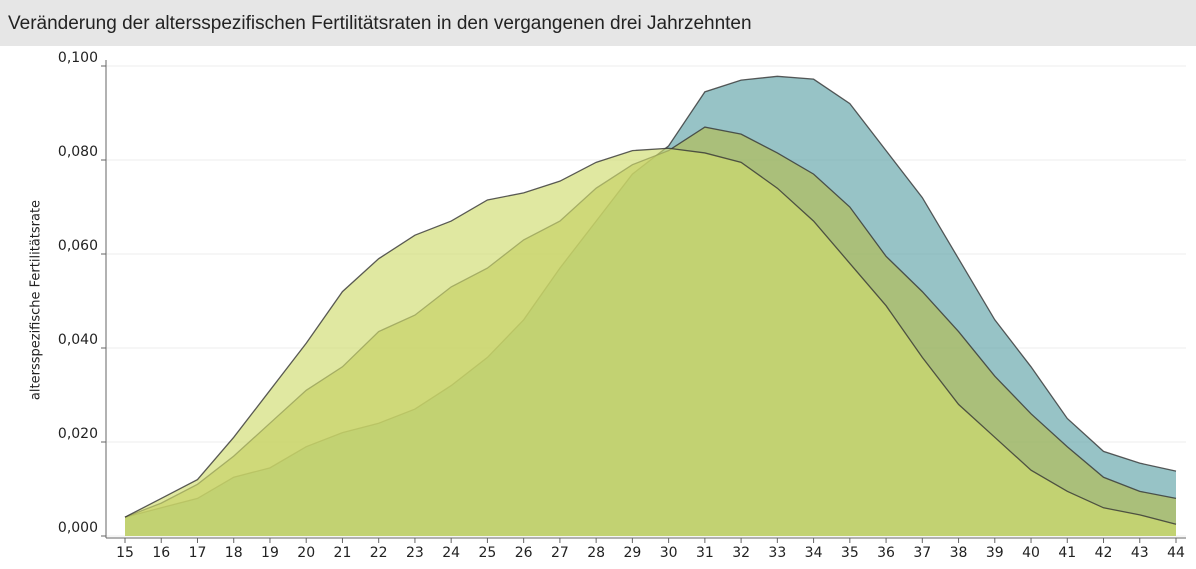 The height and width of the screenshot is (569, 1196). What do you see at coordinates (886, 553) in the screenshot?
I see `x-tick-label: 36` at bounding box center [886, 553].